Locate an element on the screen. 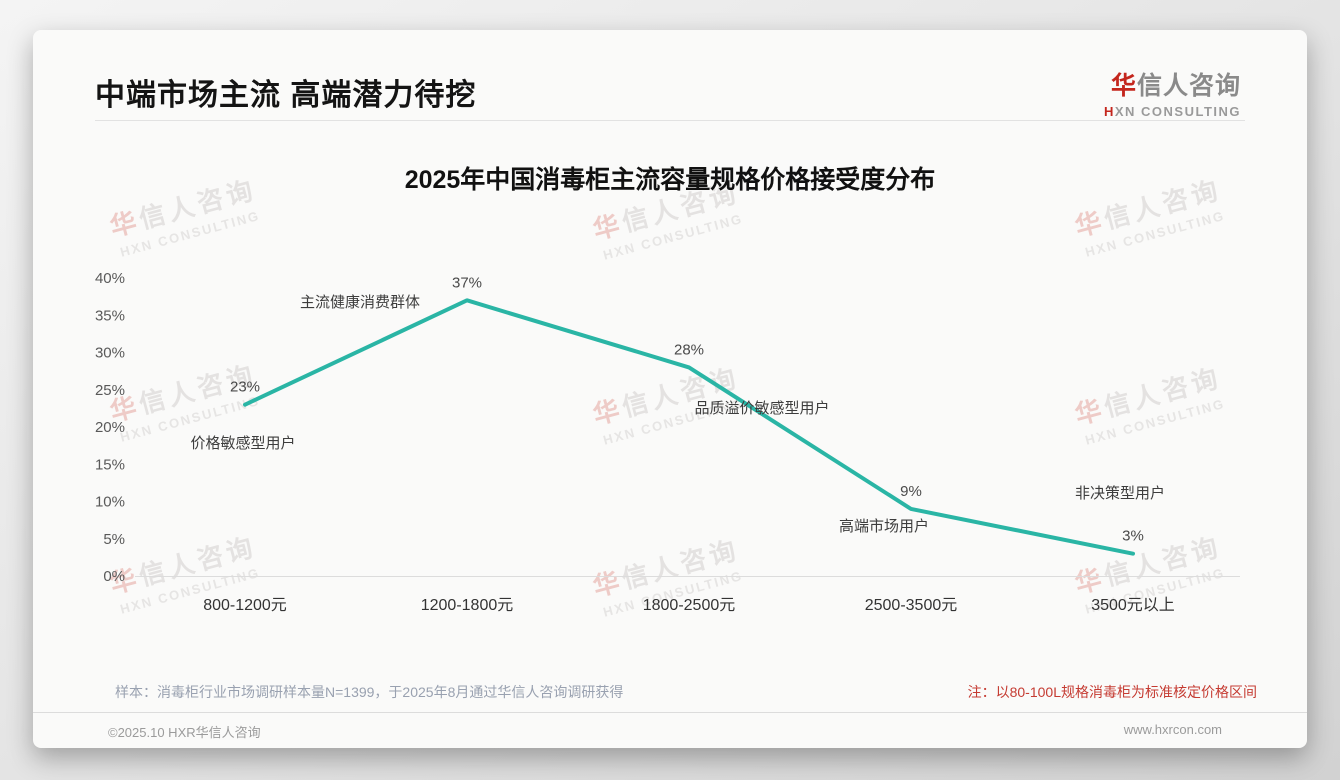  copyright-text: ©2025.10 HXR华信人咨询 is located at coordinates (184, 732).